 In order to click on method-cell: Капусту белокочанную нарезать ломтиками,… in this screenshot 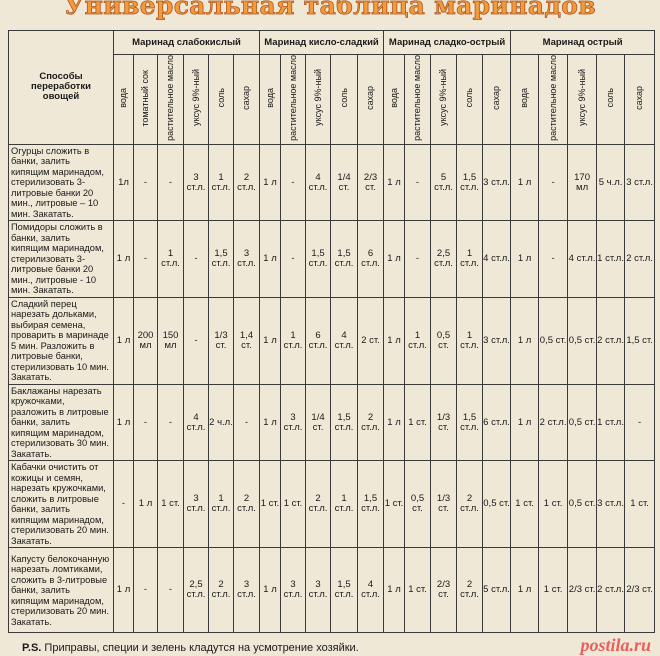, I will do `click(61, 590)`.